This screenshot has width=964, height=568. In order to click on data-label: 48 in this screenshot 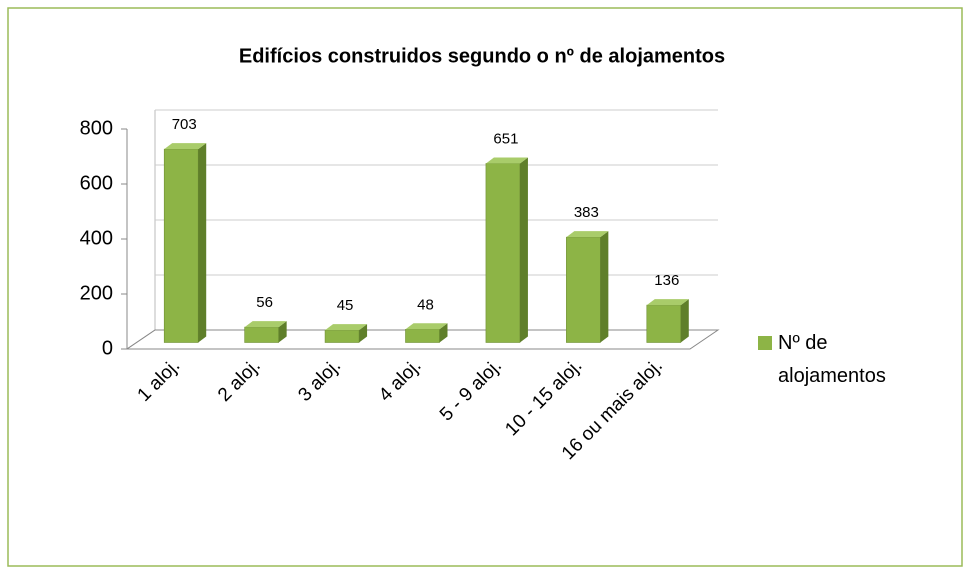, I will do `click(425, 304)`.